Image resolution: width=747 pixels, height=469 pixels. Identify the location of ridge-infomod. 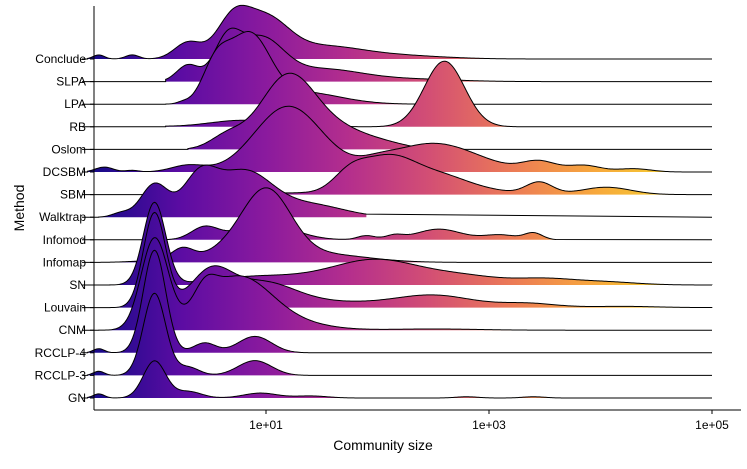
(397, 231).